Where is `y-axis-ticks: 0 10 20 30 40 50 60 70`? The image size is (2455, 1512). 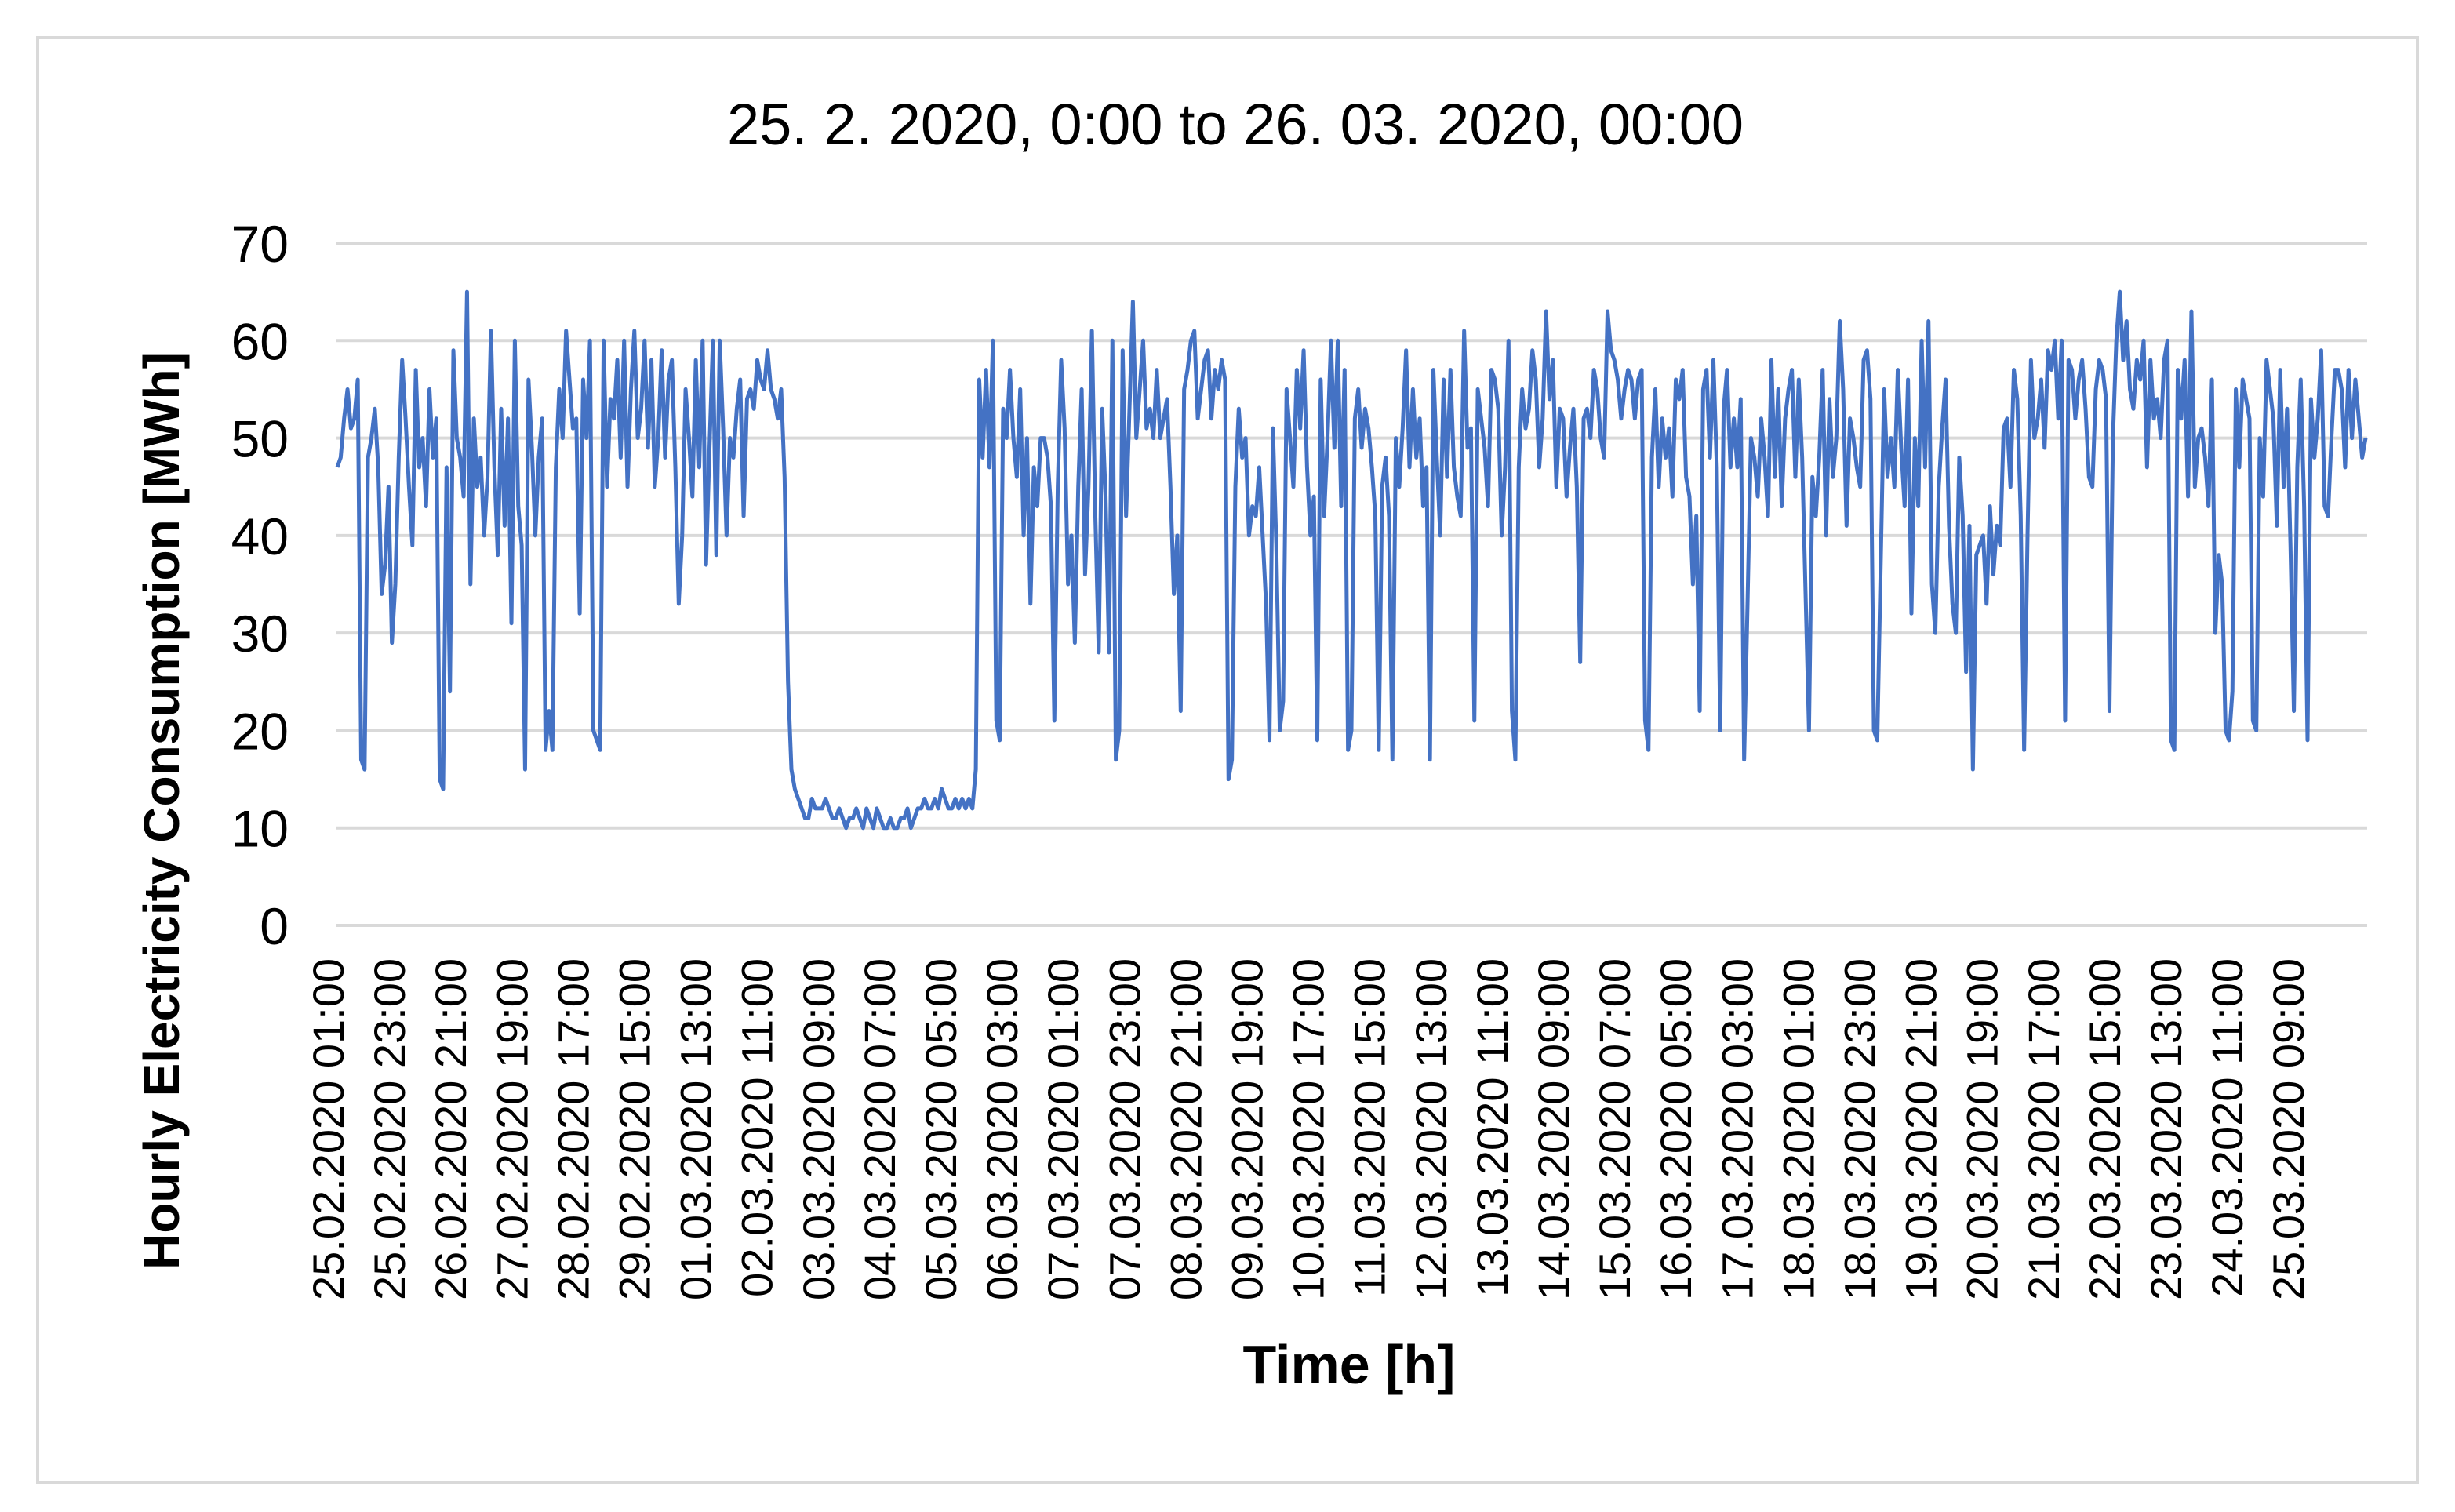 y-axis-ticks: 0 10 20 30 40 50 60 70 is located at coordinates (260, 585).